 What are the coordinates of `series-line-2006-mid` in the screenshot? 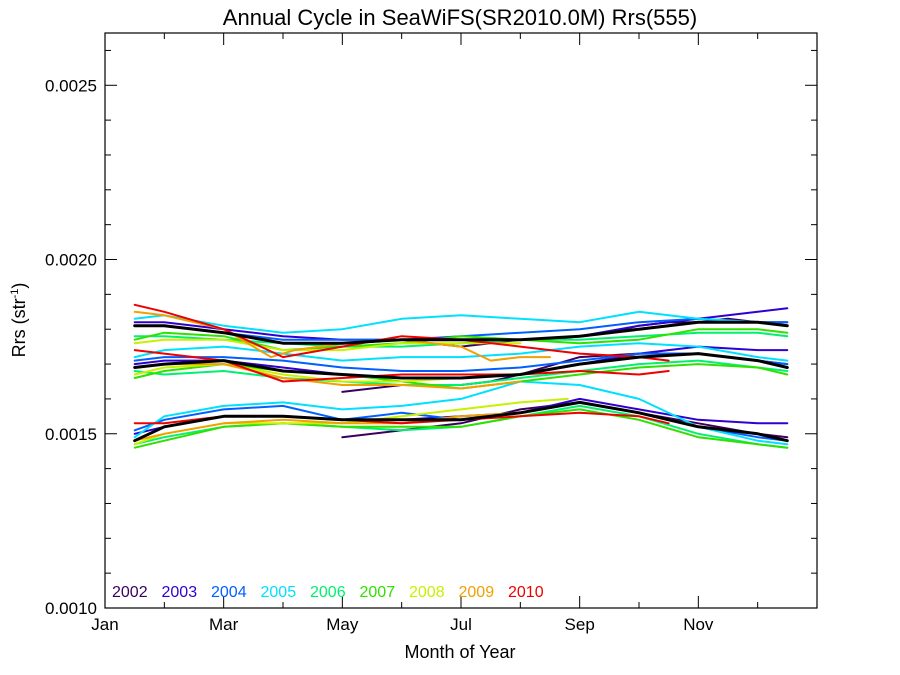 It's located at (461, 372).